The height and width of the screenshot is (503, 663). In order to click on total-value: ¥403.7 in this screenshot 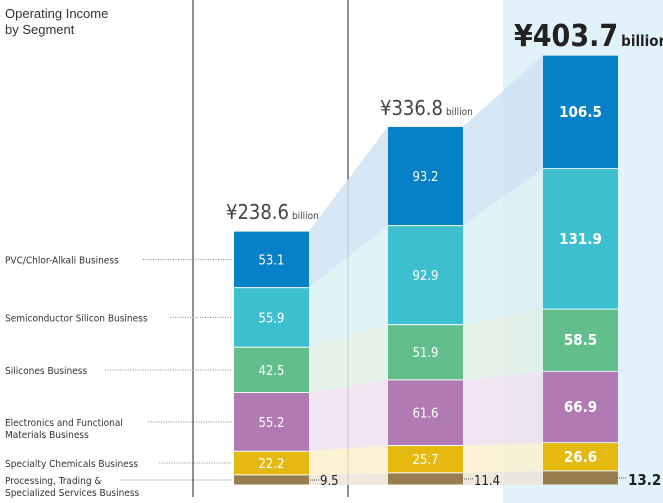, I will do `click(566, 36)`.